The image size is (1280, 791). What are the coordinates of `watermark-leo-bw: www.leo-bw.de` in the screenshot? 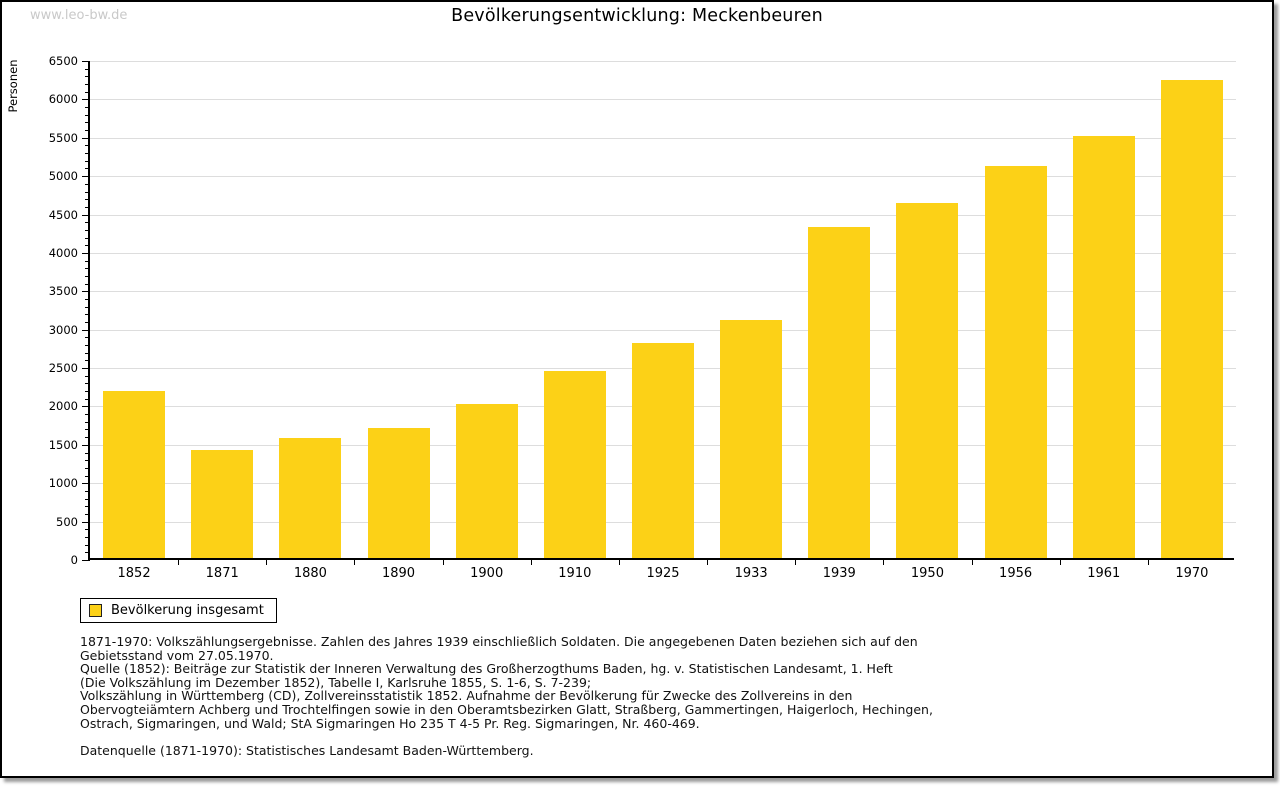 It's located at (79, 15).